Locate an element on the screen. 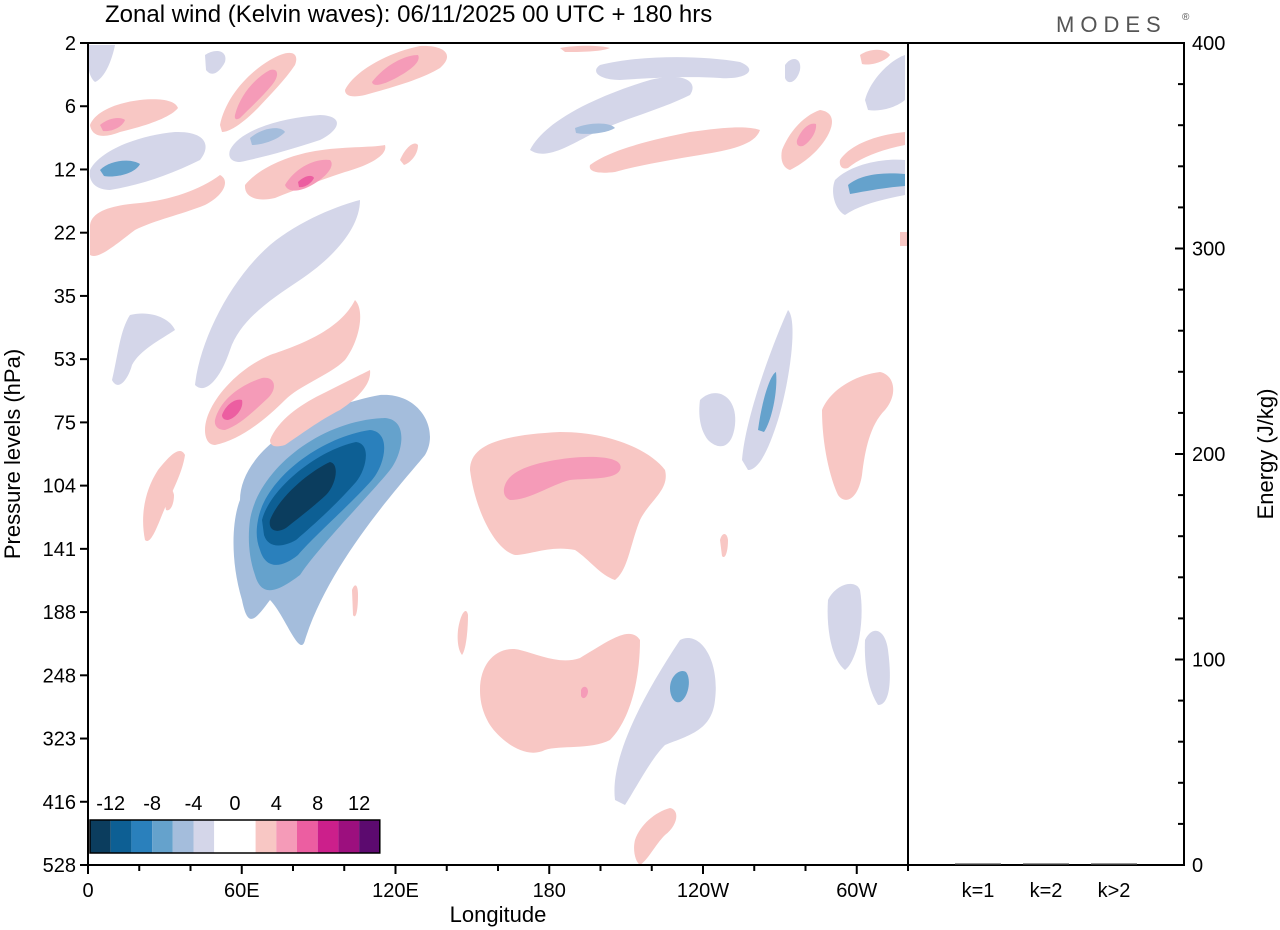  contour-neg-upper-west is located at coordinates (147, 160).